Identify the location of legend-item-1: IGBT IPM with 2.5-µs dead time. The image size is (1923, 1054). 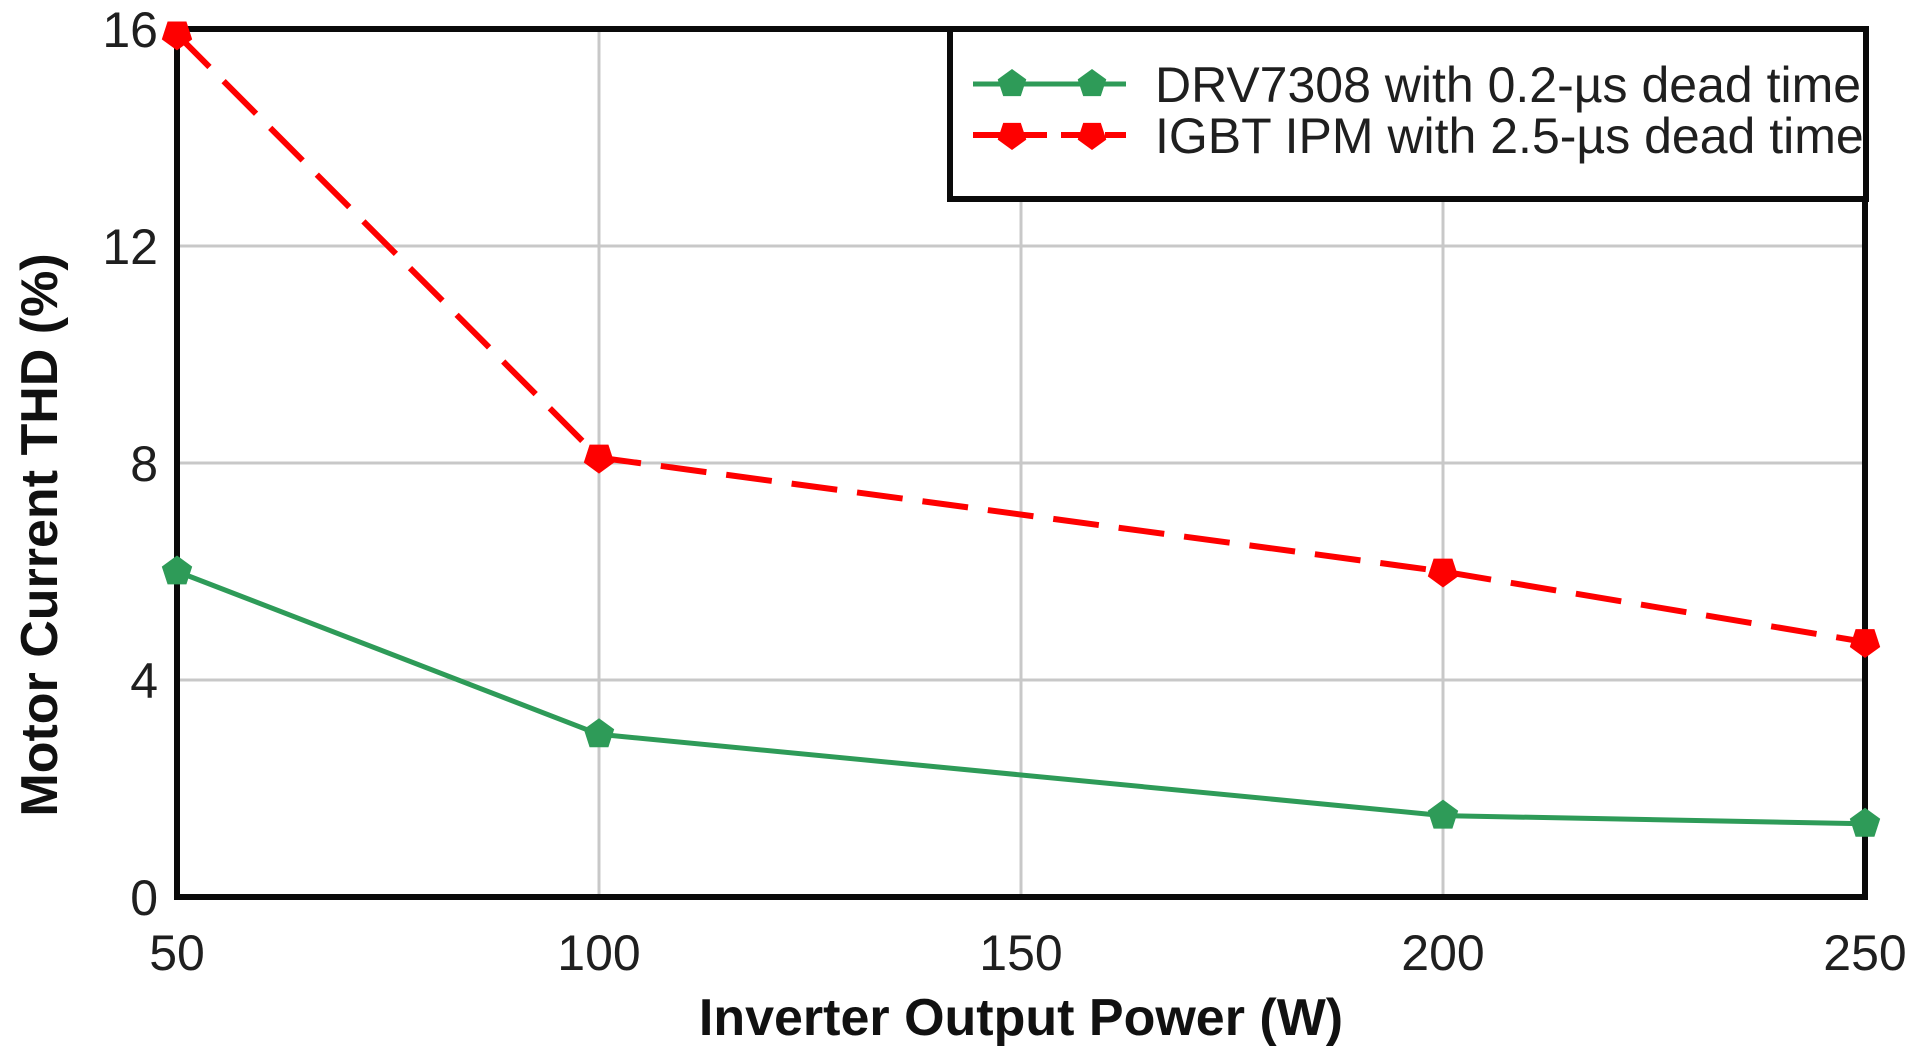
(1418, 136).